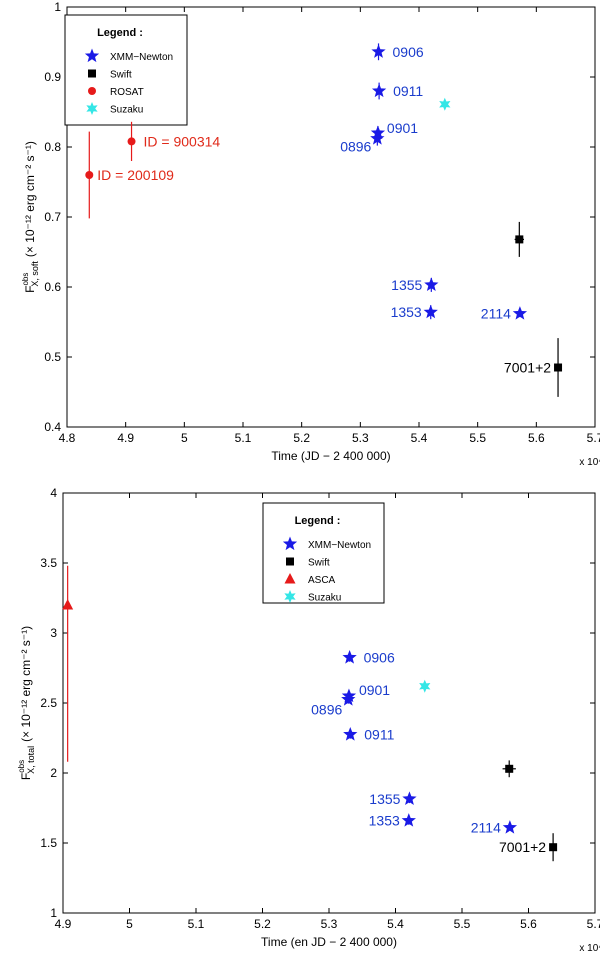 This screenshot has width=600, height=957. Describe the element at coordinates (89, 175) in the screenshot. I see `marker-circle` at that location.